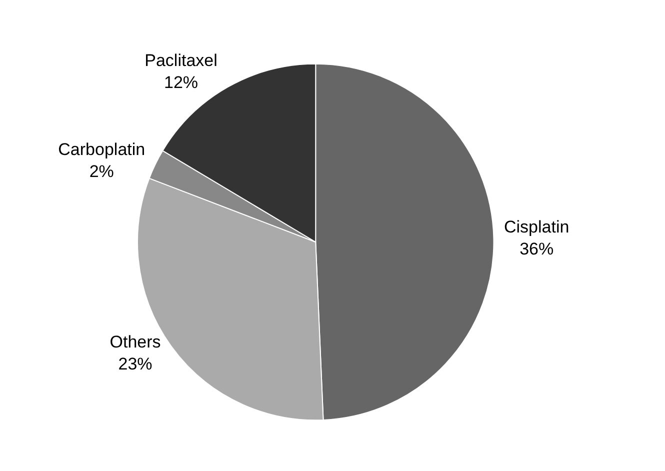  I want to click on data-label: 12%, so click(181, 82).